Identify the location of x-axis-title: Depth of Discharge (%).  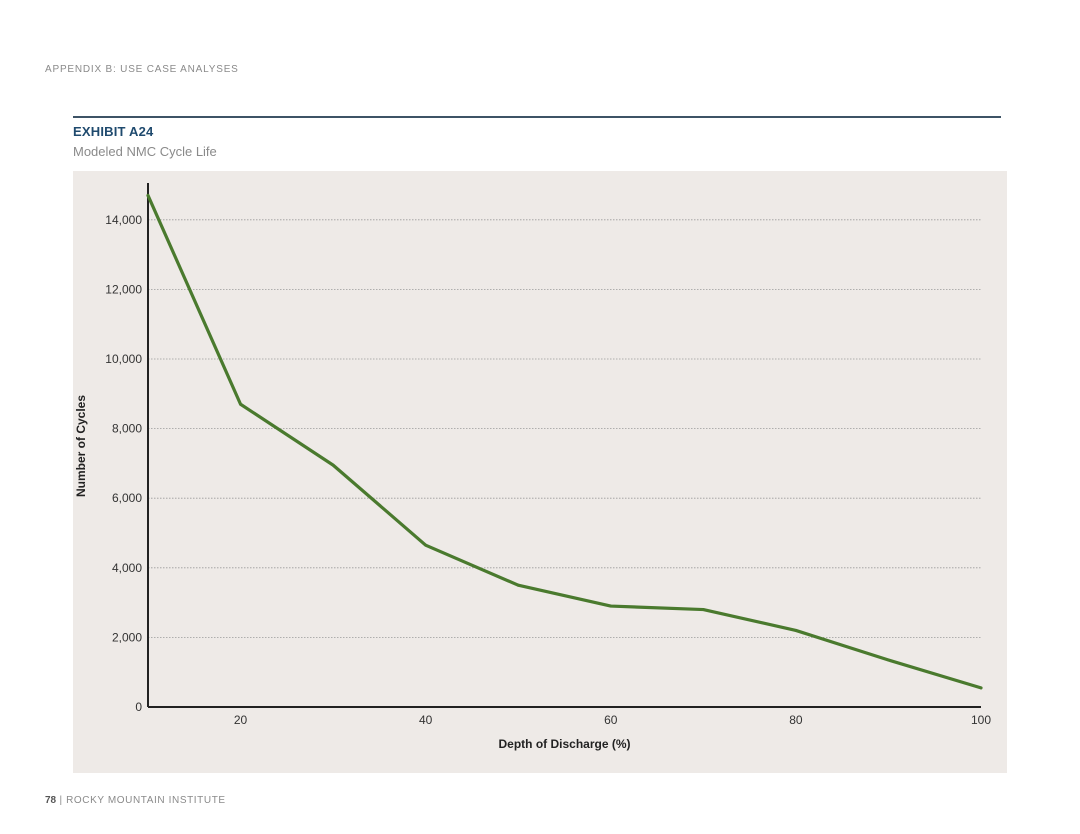
(564, 744).